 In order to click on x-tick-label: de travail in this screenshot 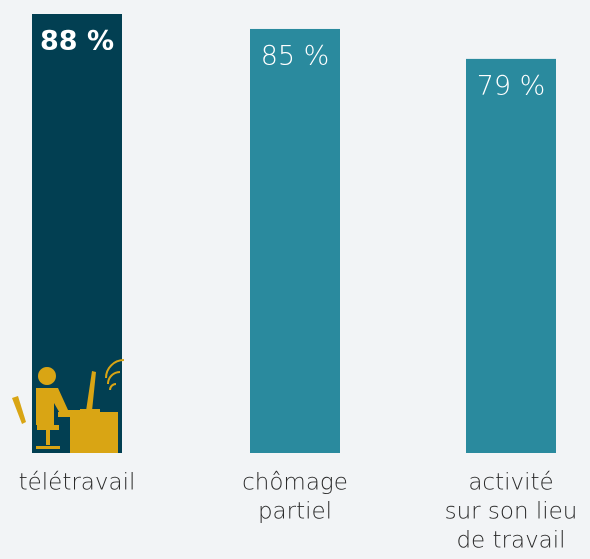, I will do `click(510, 541)`.